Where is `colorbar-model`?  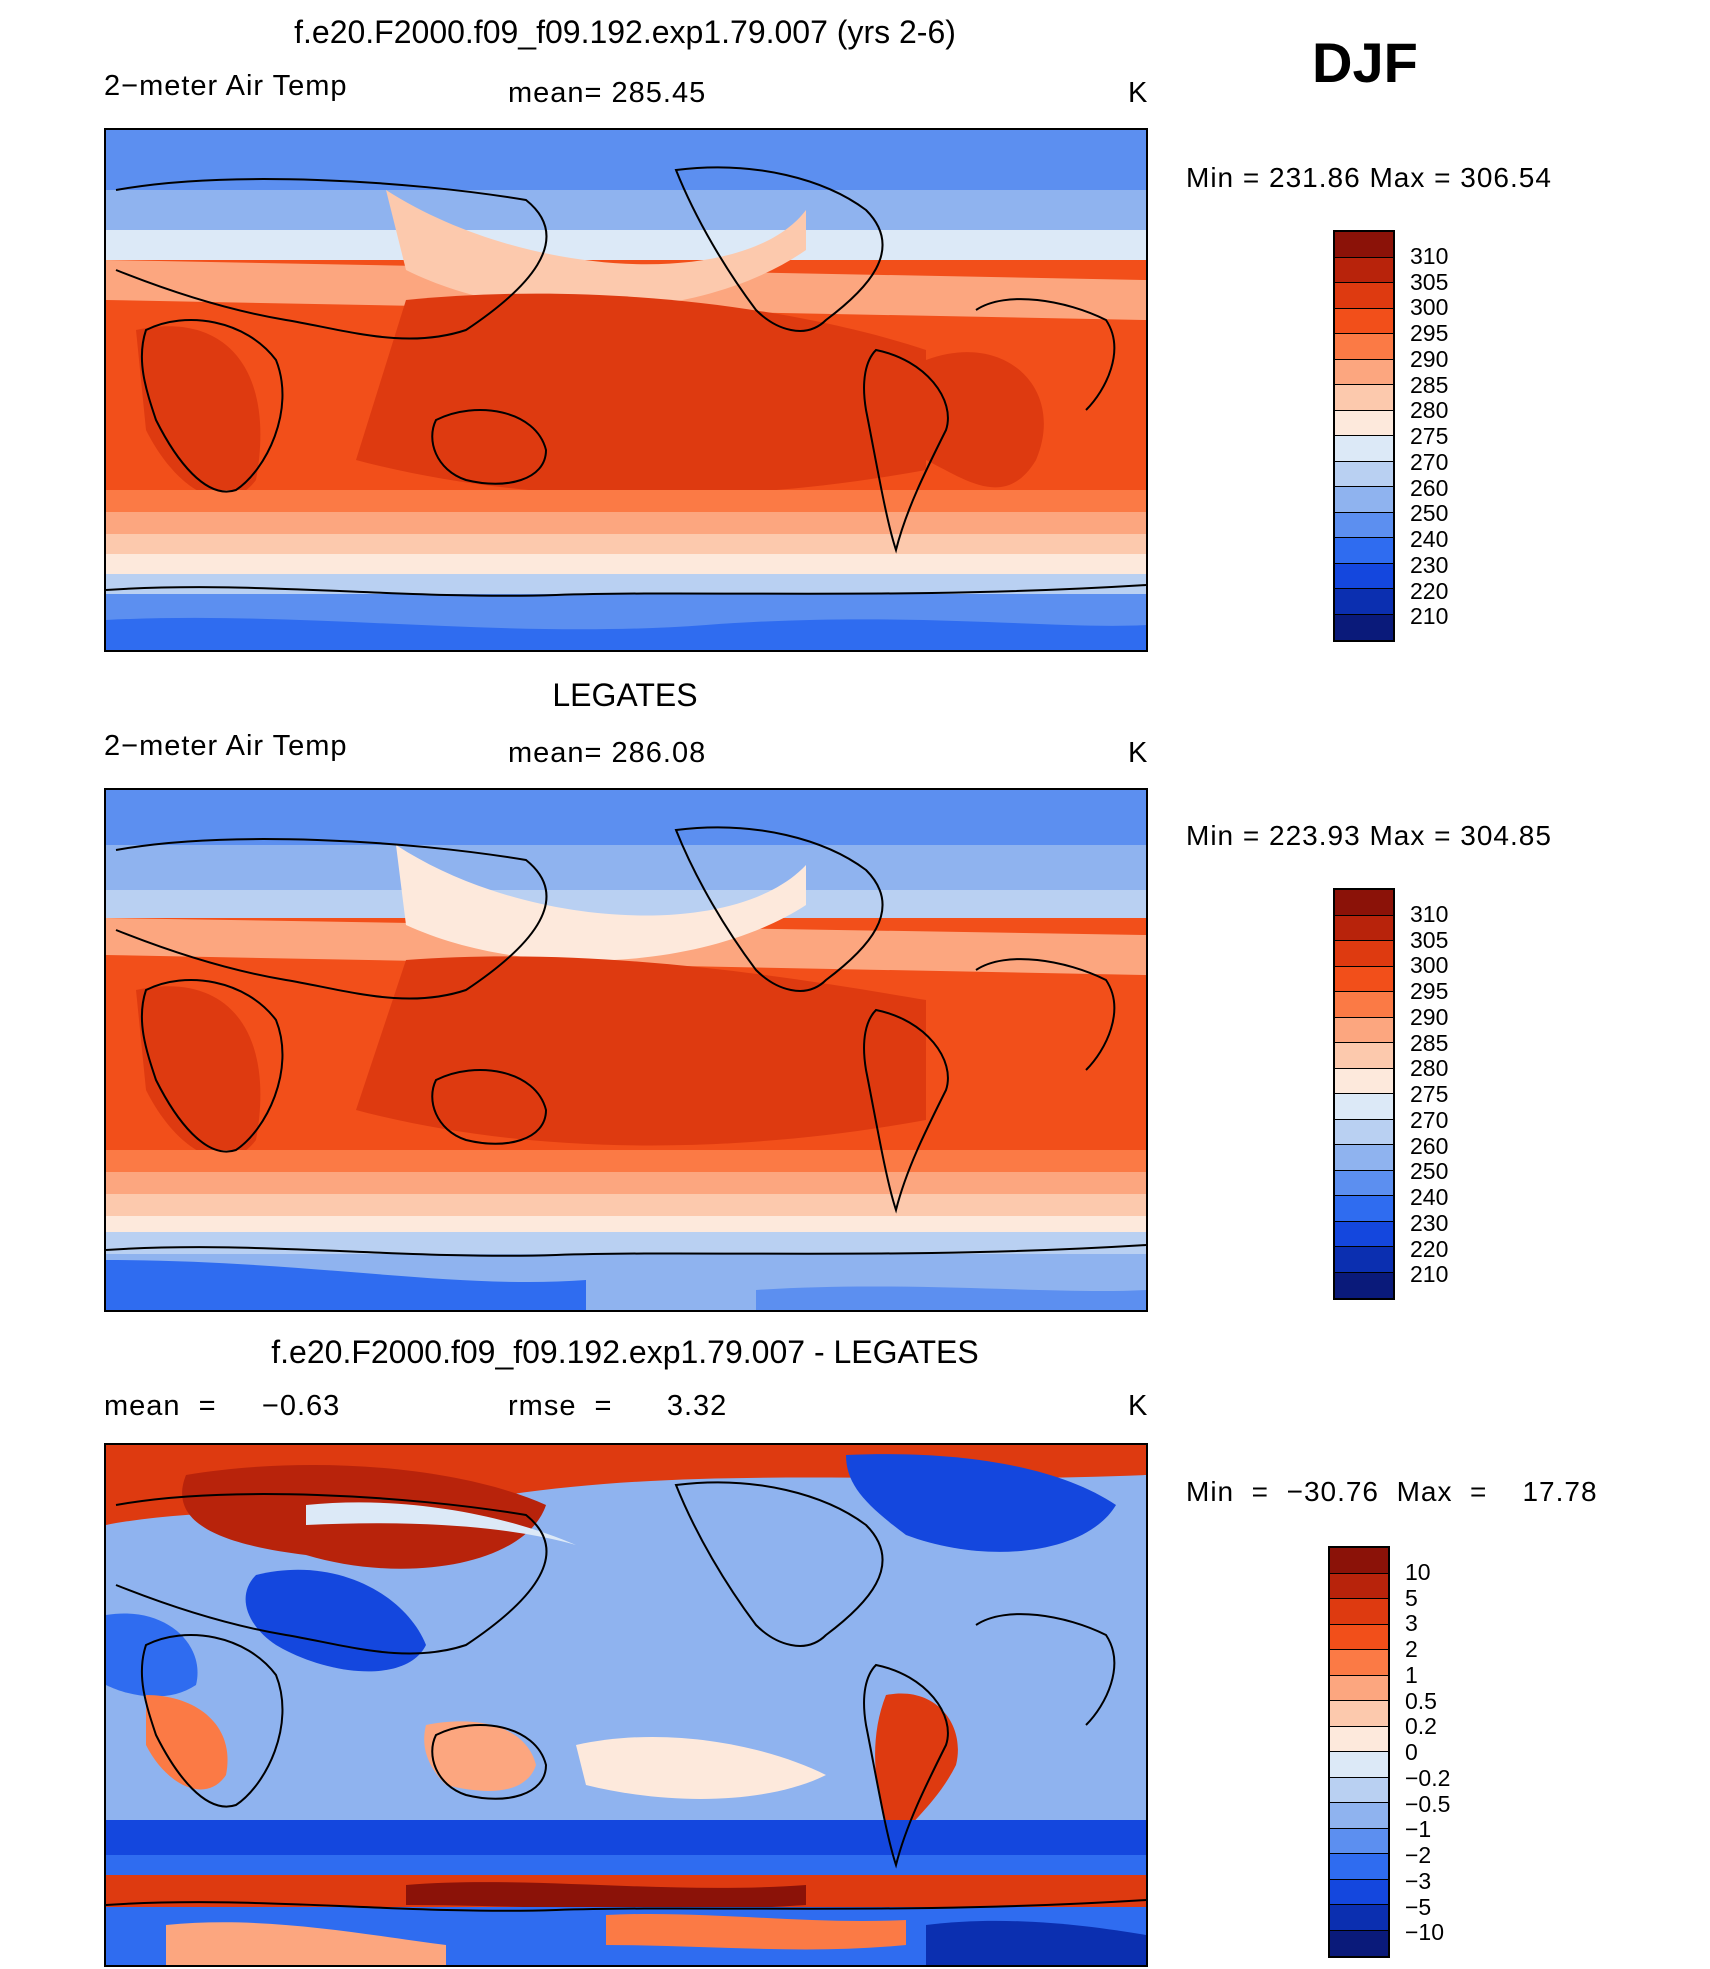
colorbar-model is located at coordinates (1364, 436).